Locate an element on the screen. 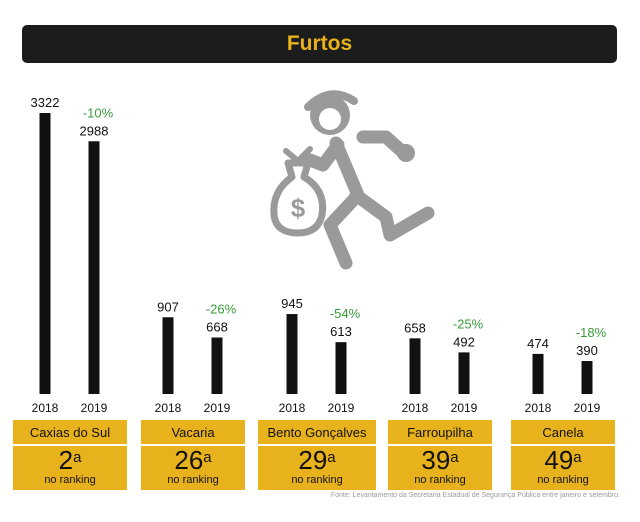 The width and height of the screenshot is (640, 522). chart-title: Furtos is located at coordinates (319, 43).